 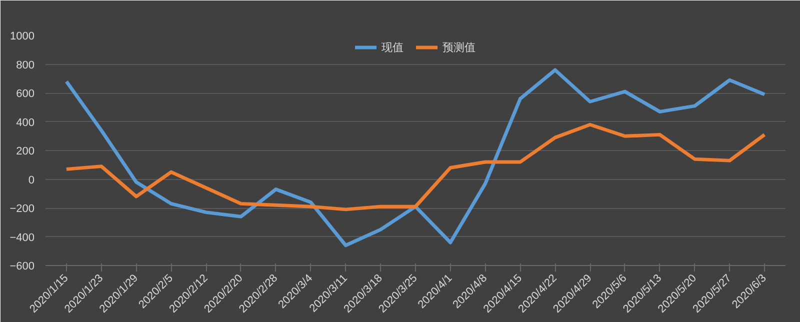 I want to click on y-tick-label: 600, so click(x=25, y=94).